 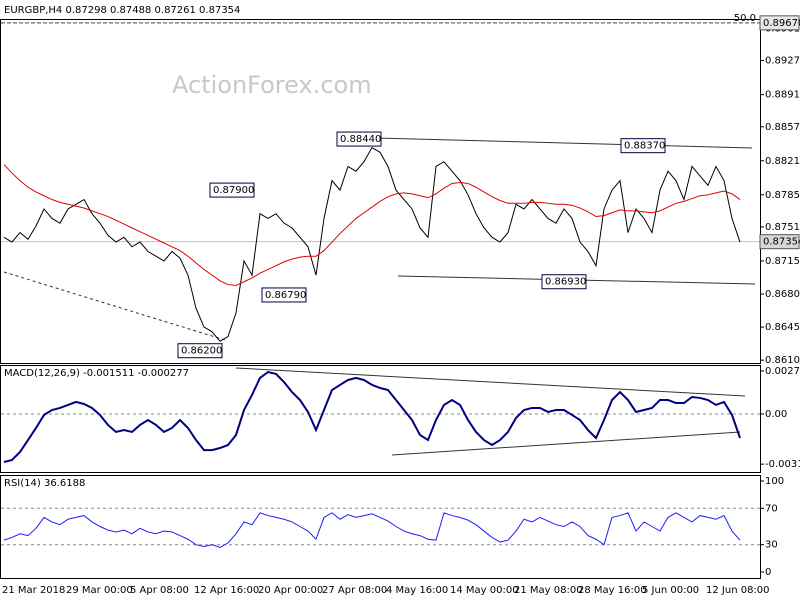 I want to click on price-annotation: 0.86200, so click(x=201, y=351).